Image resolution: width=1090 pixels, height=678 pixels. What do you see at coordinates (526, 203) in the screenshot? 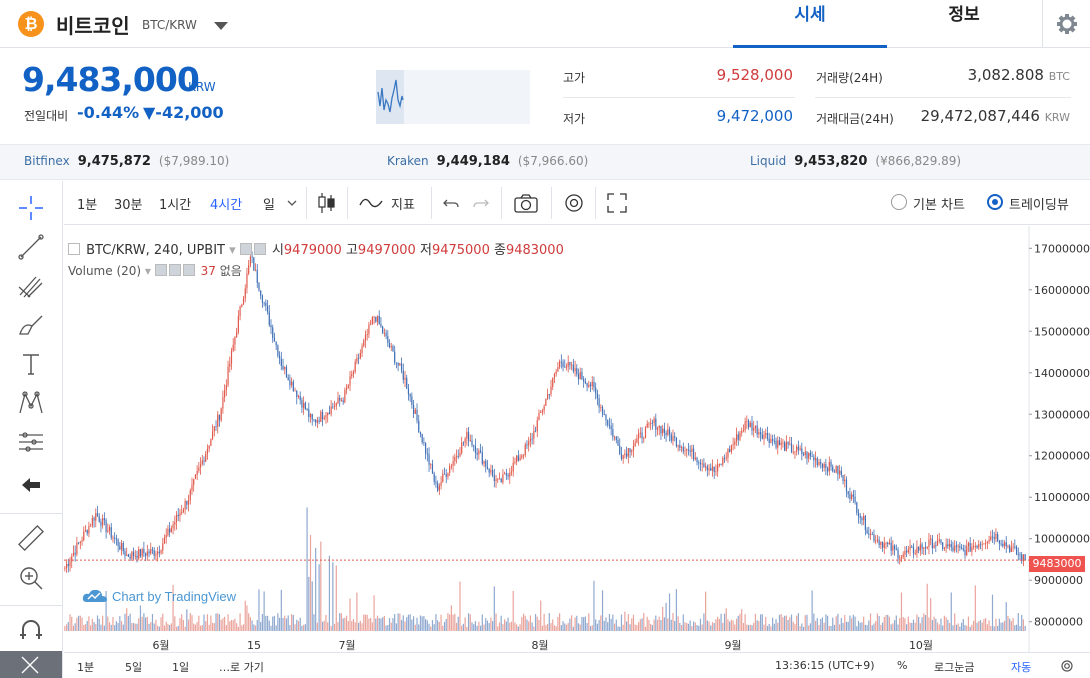
I see `camera-icon` at bounding box center [526, 203].